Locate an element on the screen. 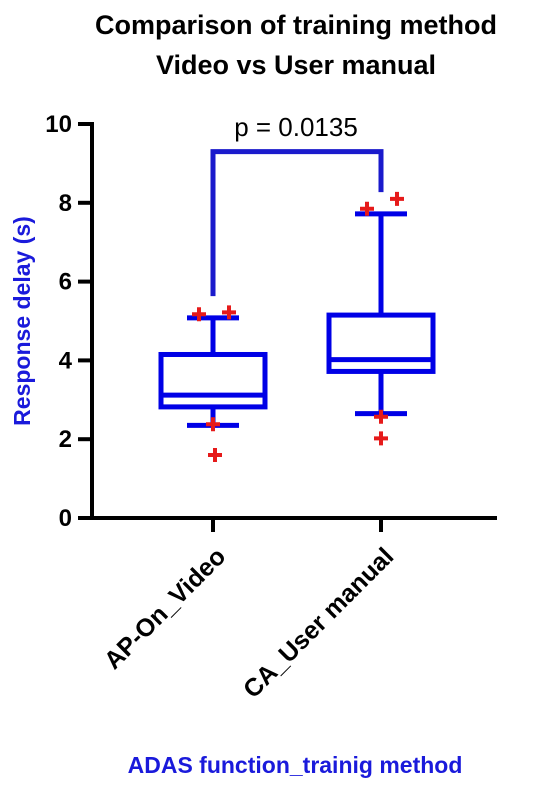 The height and width of the screenshot is (789, 550). x-axis-label: ADAS function_trainig method is located at coordinates (295, 765).